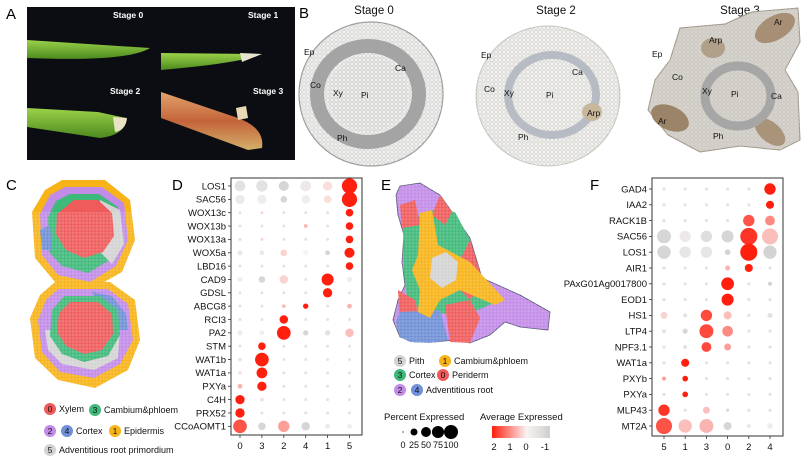 Image resolution: width=811 pixels, height=462 pixels. Describe the element at coordinates (541, 96) in the screenshot. I see `section-annotations: Ep Co Xy Pi Ca Arp Ph` at that location.